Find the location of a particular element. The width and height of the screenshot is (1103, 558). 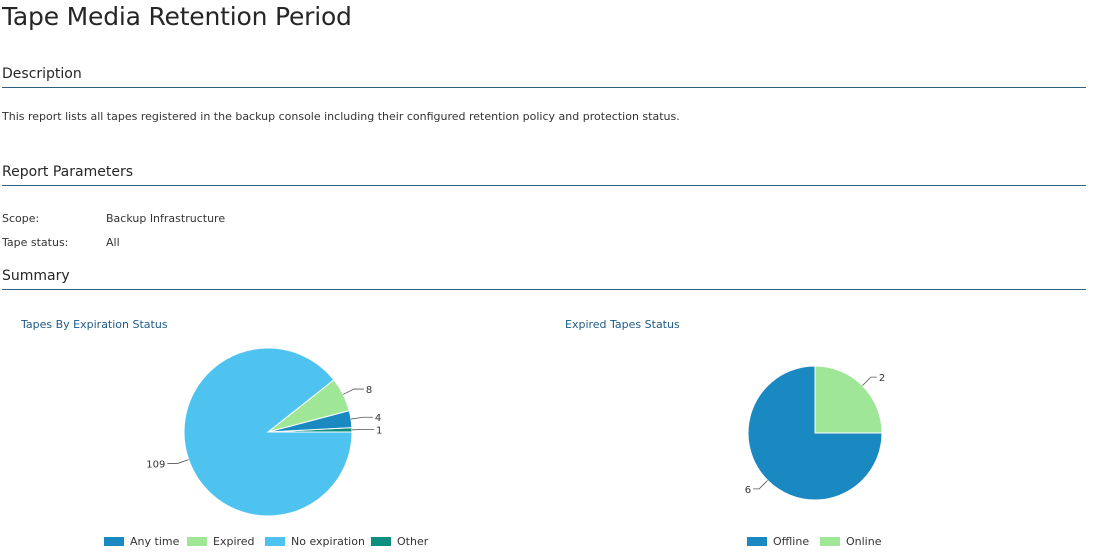

legend-label-other: Other is located at coordinates (413, 541).